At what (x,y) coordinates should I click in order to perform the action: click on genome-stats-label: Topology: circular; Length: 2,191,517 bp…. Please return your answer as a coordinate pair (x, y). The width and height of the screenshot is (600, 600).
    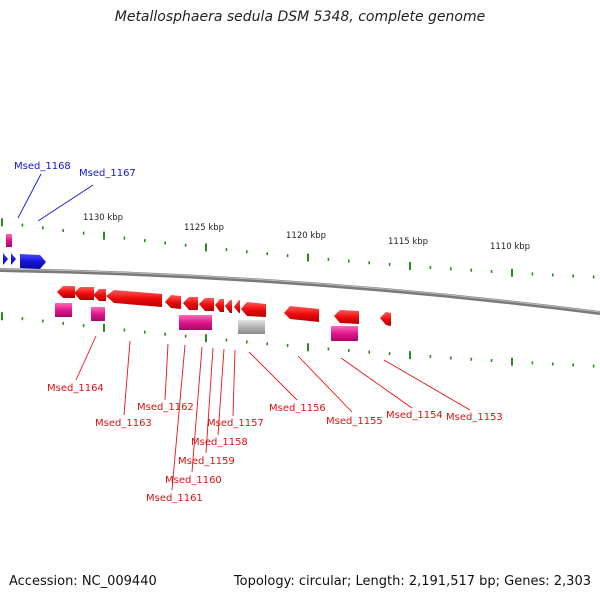
    Looking at the image, I should click on (412, 581).